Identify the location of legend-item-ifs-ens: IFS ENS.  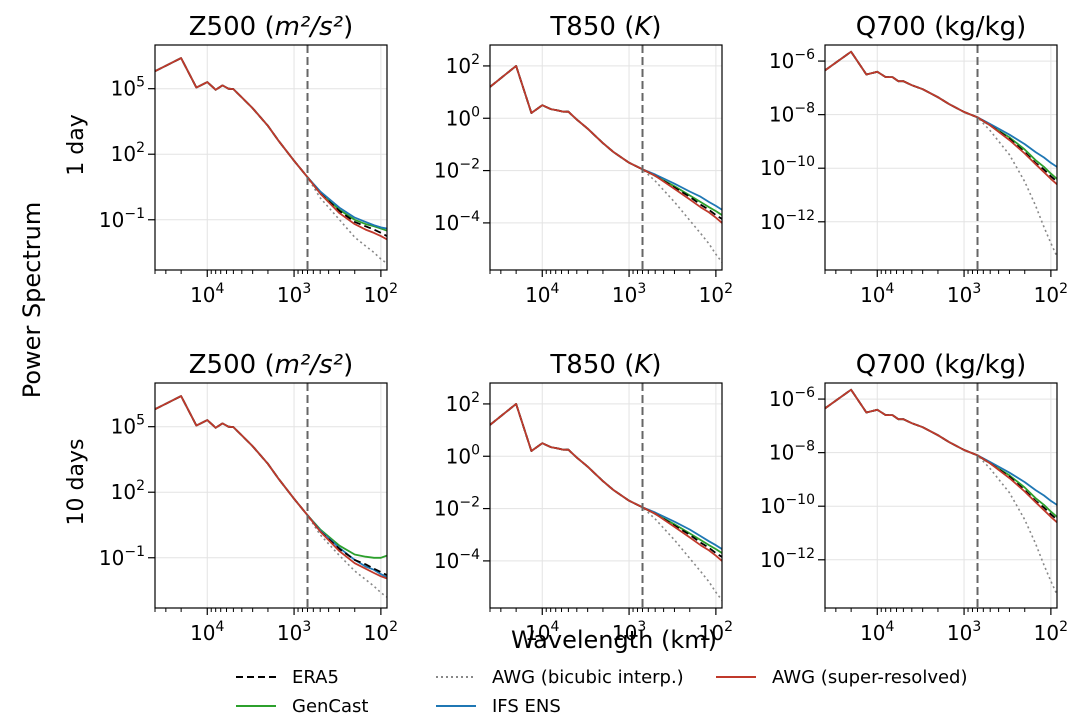
(498, 706).